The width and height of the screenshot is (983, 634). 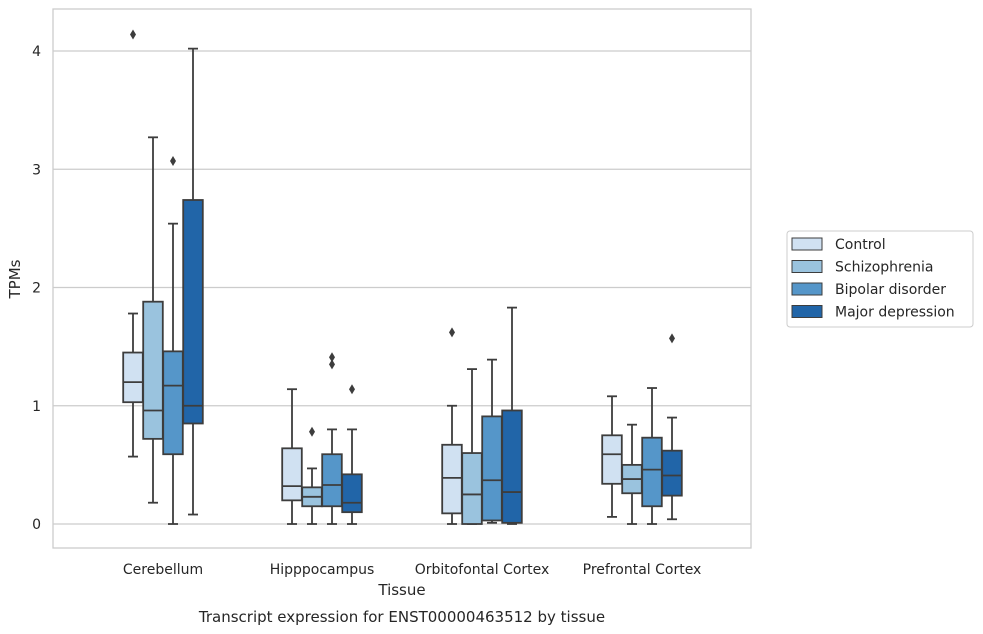 I want to click on x-tick-label: Orbitofontal Cortex, so click(x=482, y=570).